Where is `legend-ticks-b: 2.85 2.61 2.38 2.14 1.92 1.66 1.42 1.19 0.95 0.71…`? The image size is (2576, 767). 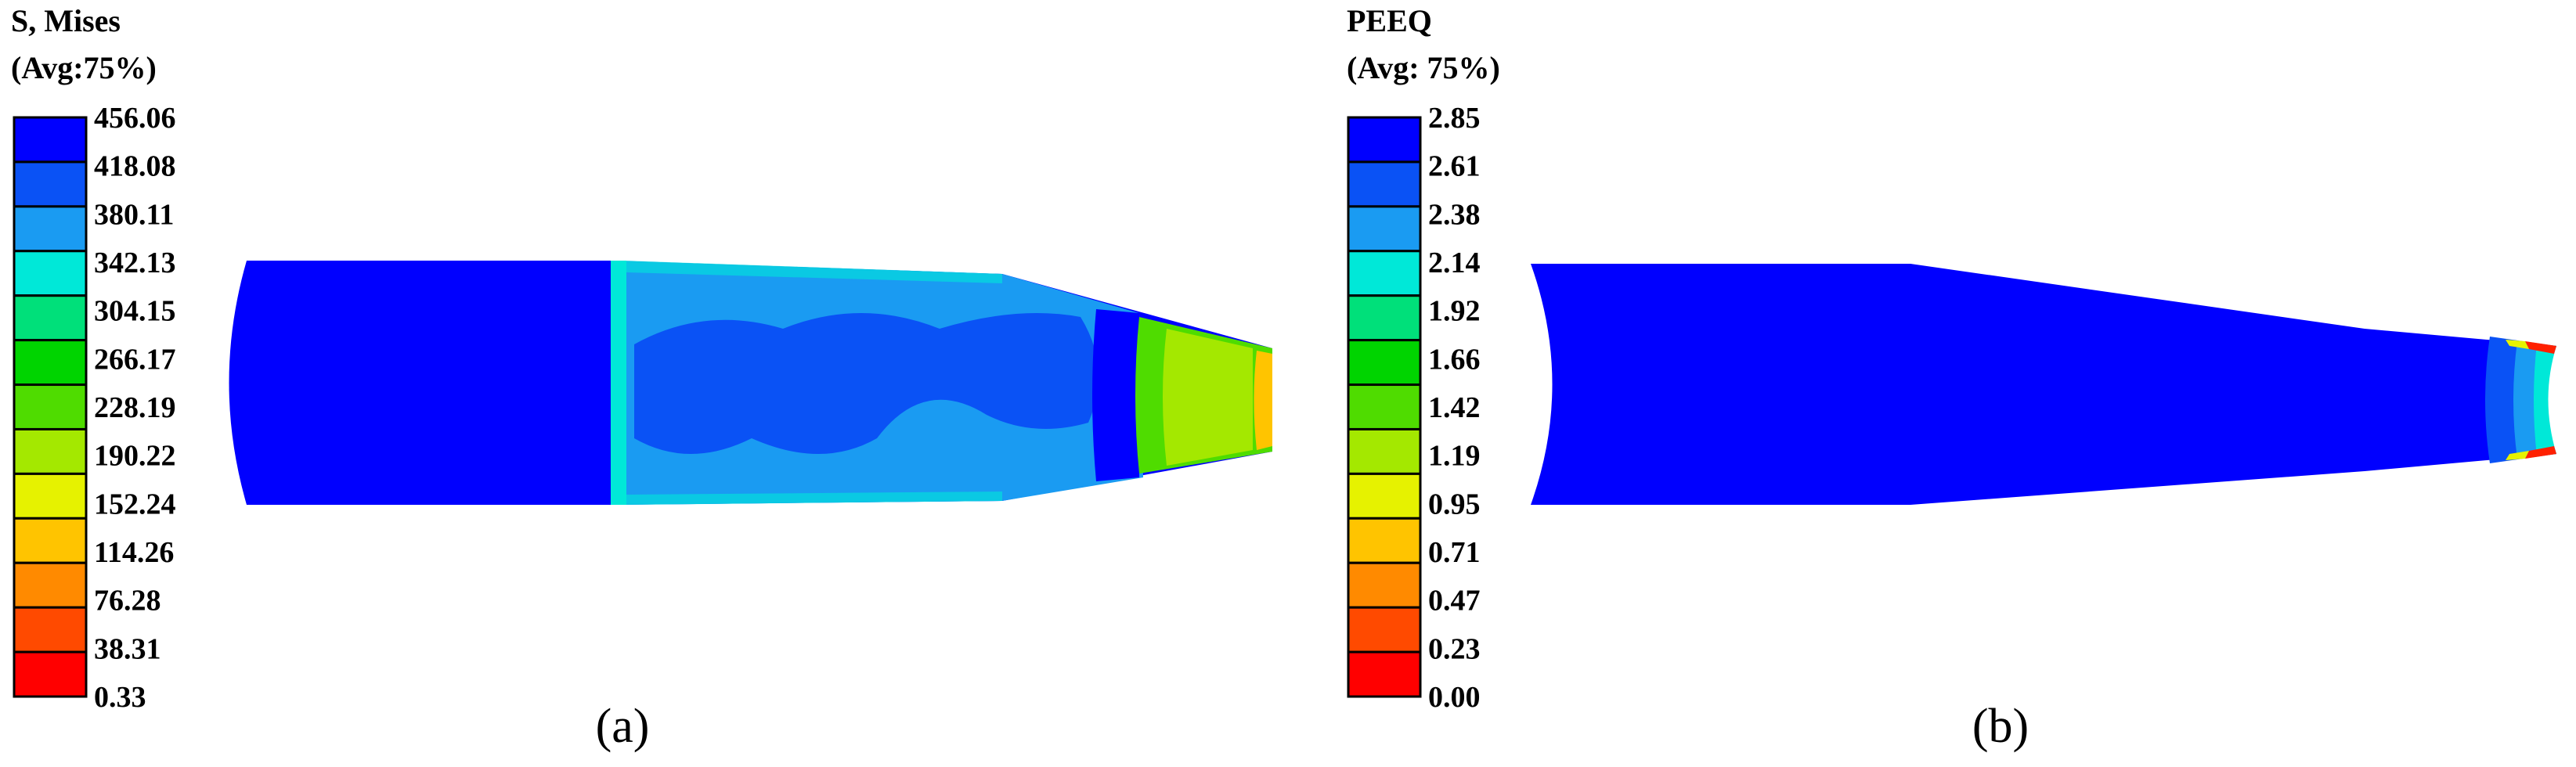
legend-ticks-b: 2.85 2.61 2.38 2.14 1.92 1.66 1.42 1.19 0.95 0.71… is located at coordinates (1455, 408).